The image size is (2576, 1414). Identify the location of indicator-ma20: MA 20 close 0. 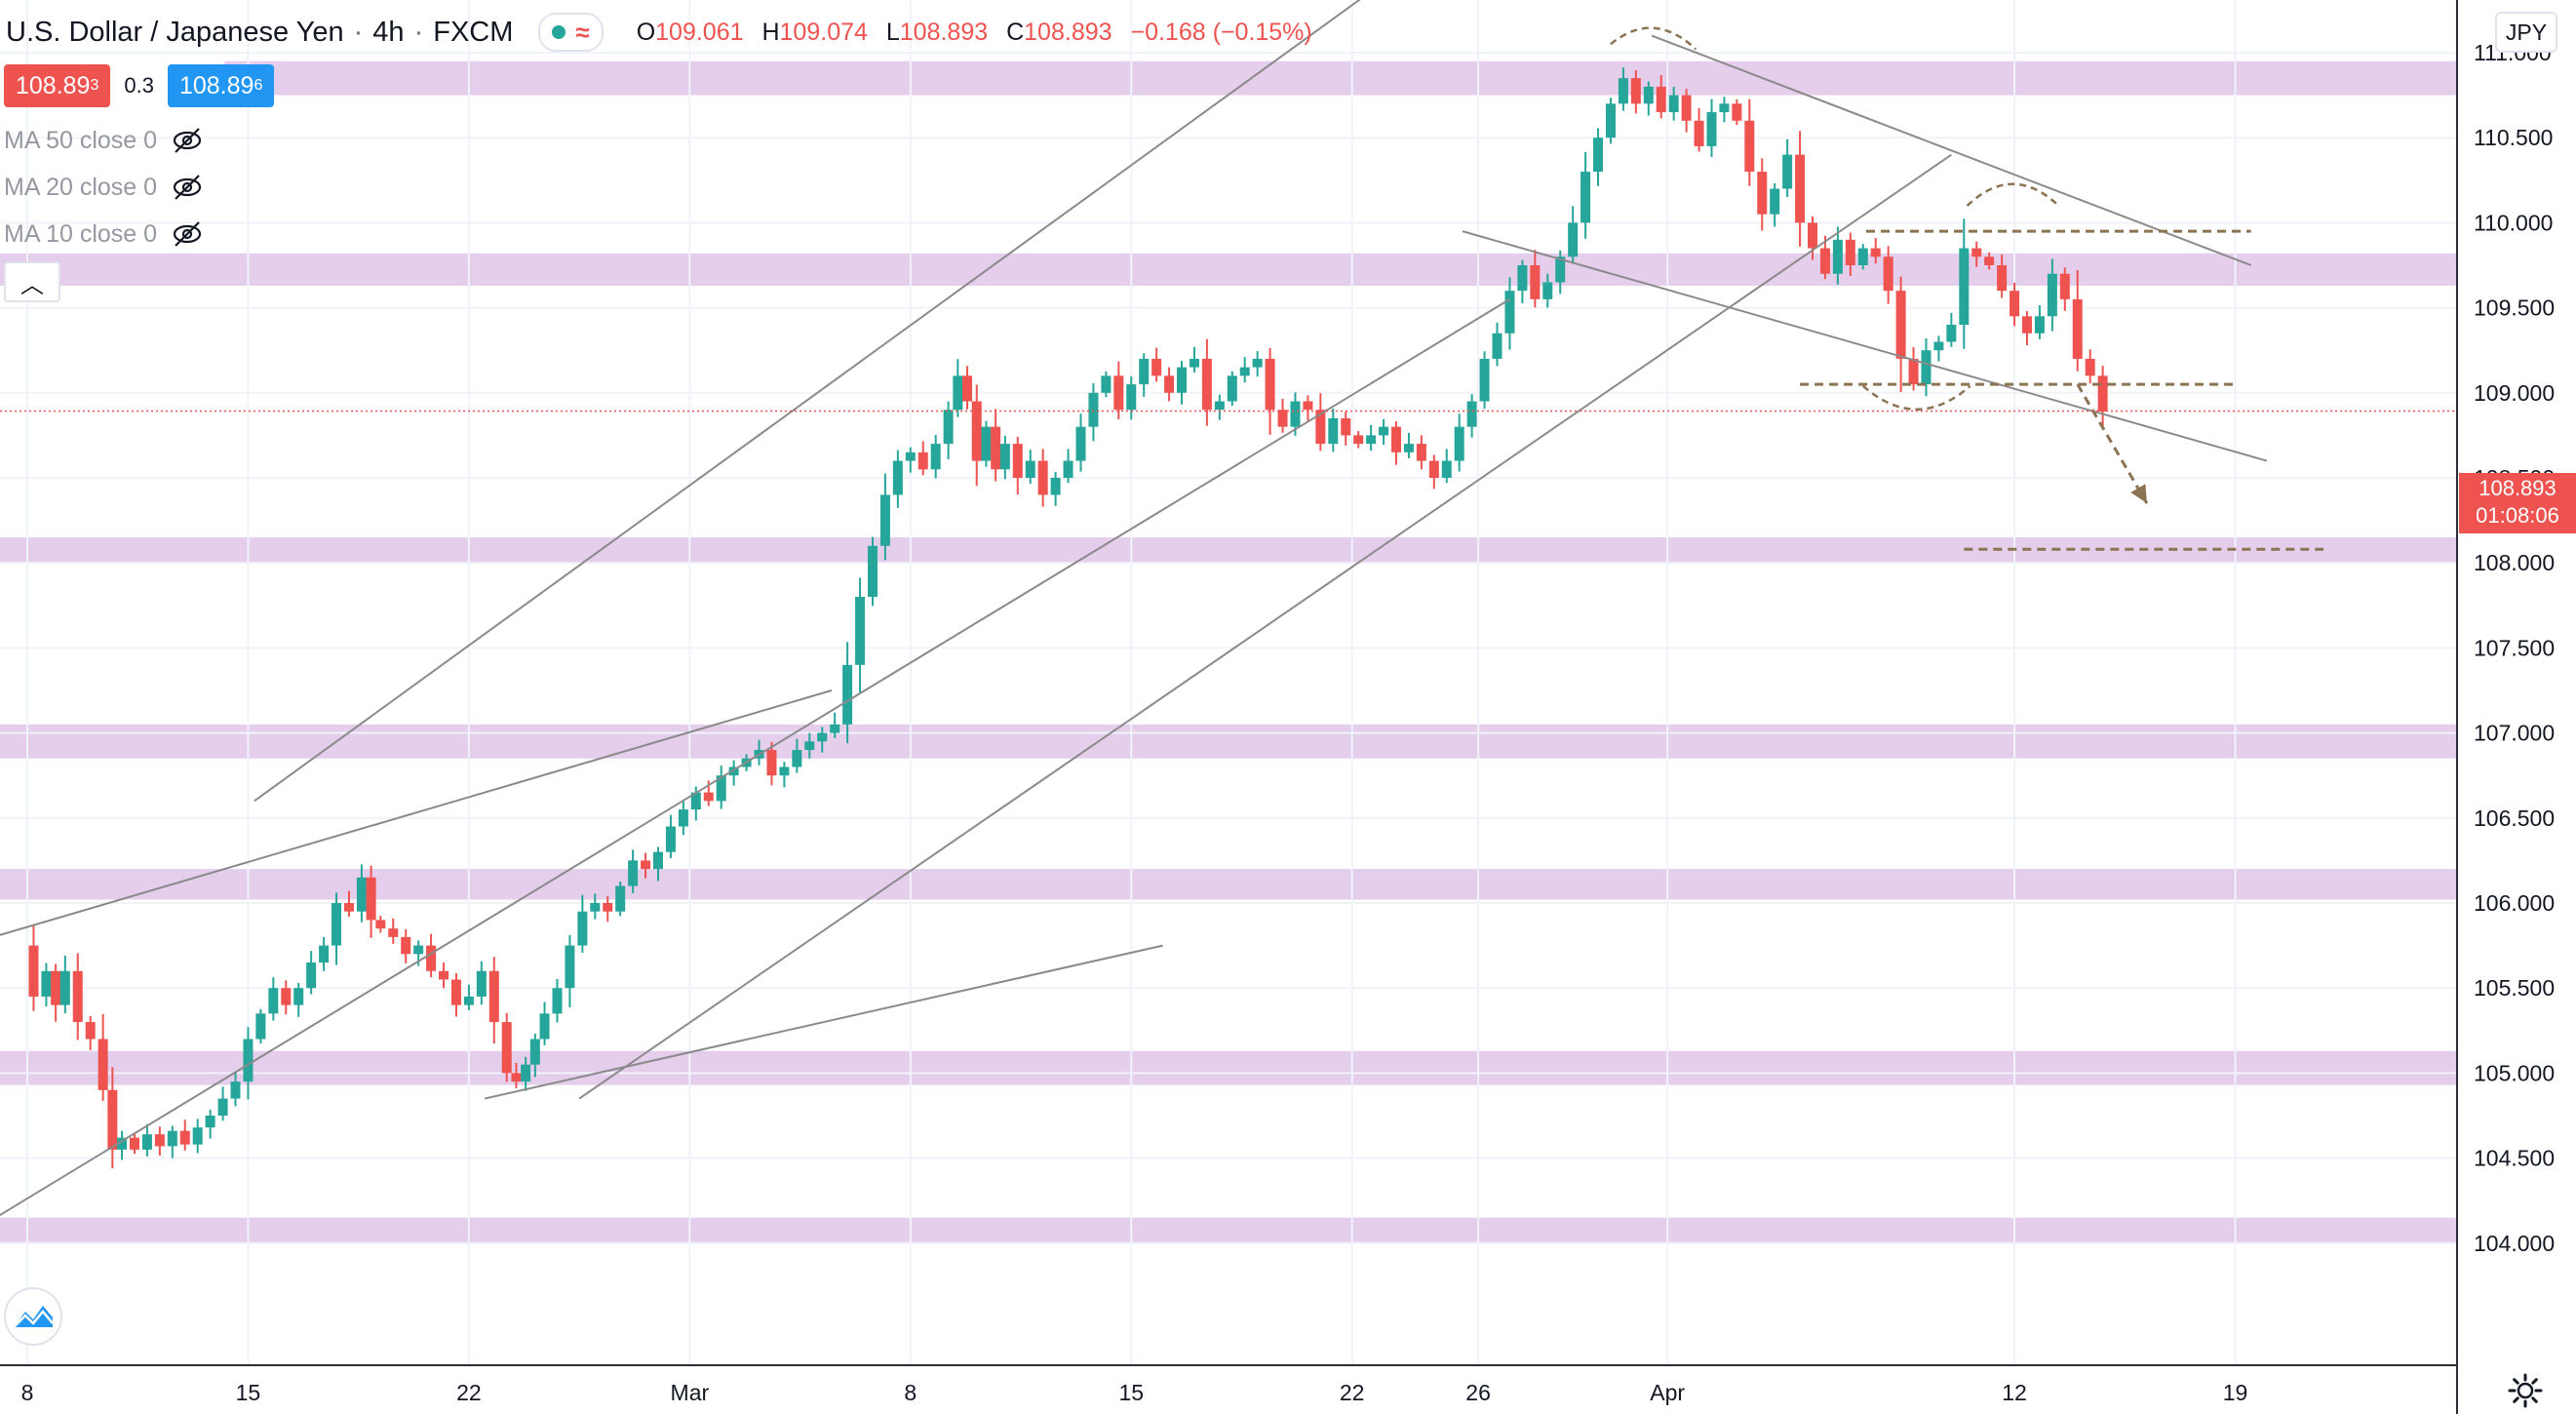
(104, 187).